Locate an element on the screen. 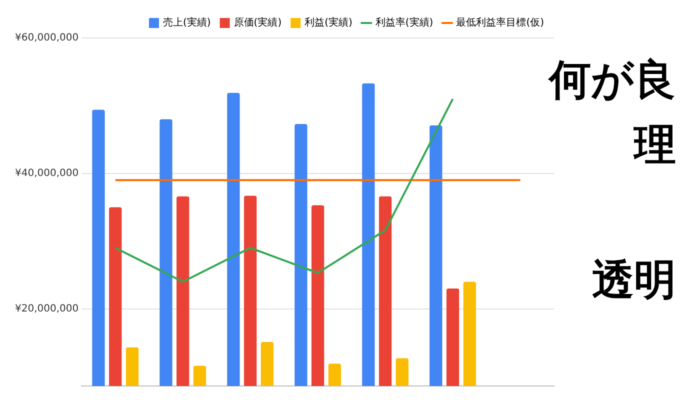  text: 透明 is located at coordinates (634, 279).